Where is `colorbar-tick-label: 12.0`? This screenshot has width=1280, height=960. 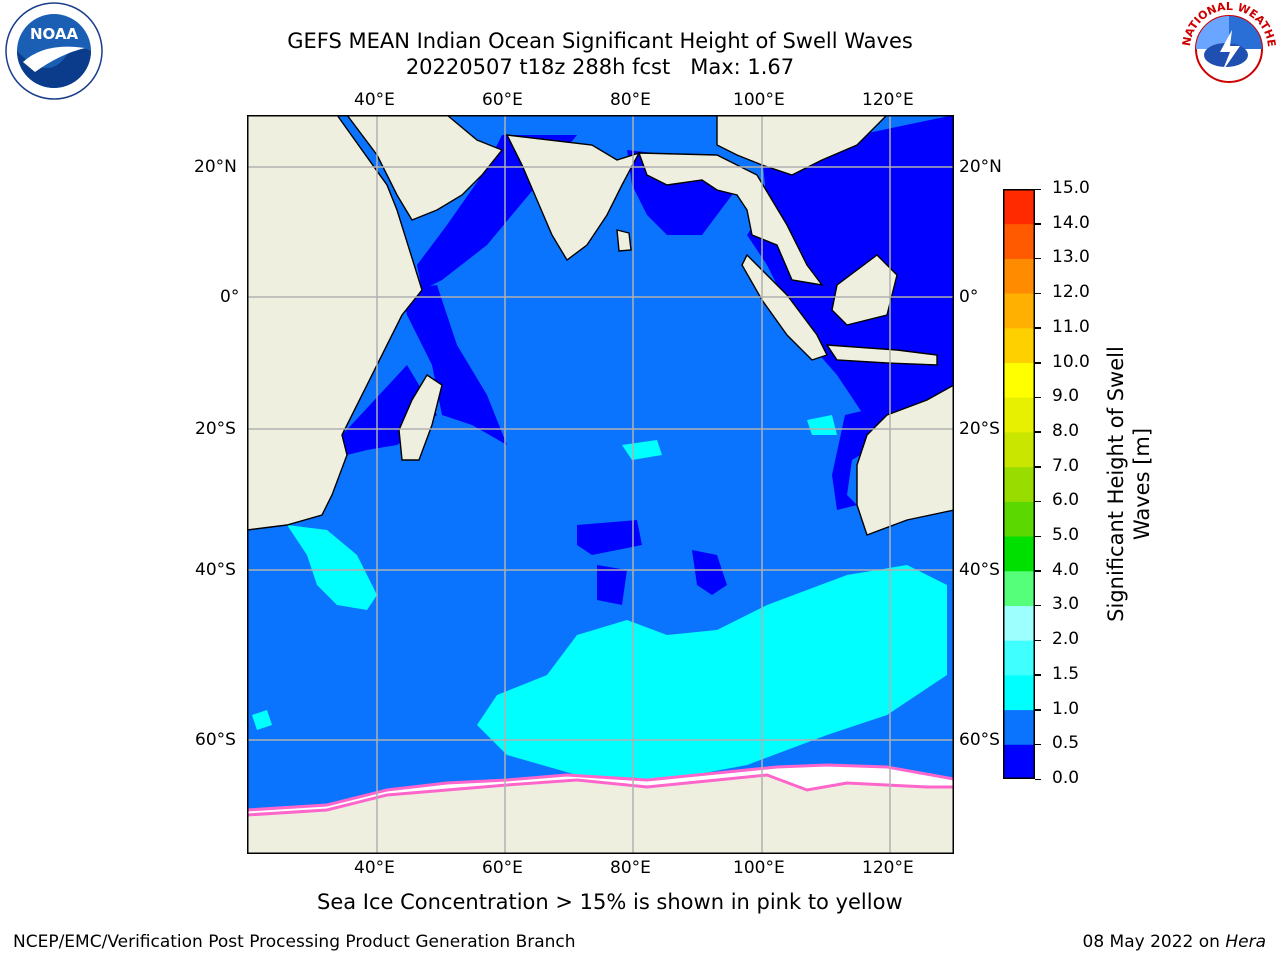 colorbar-tick-label: 12.0 is located at coordinates (1071, 292).